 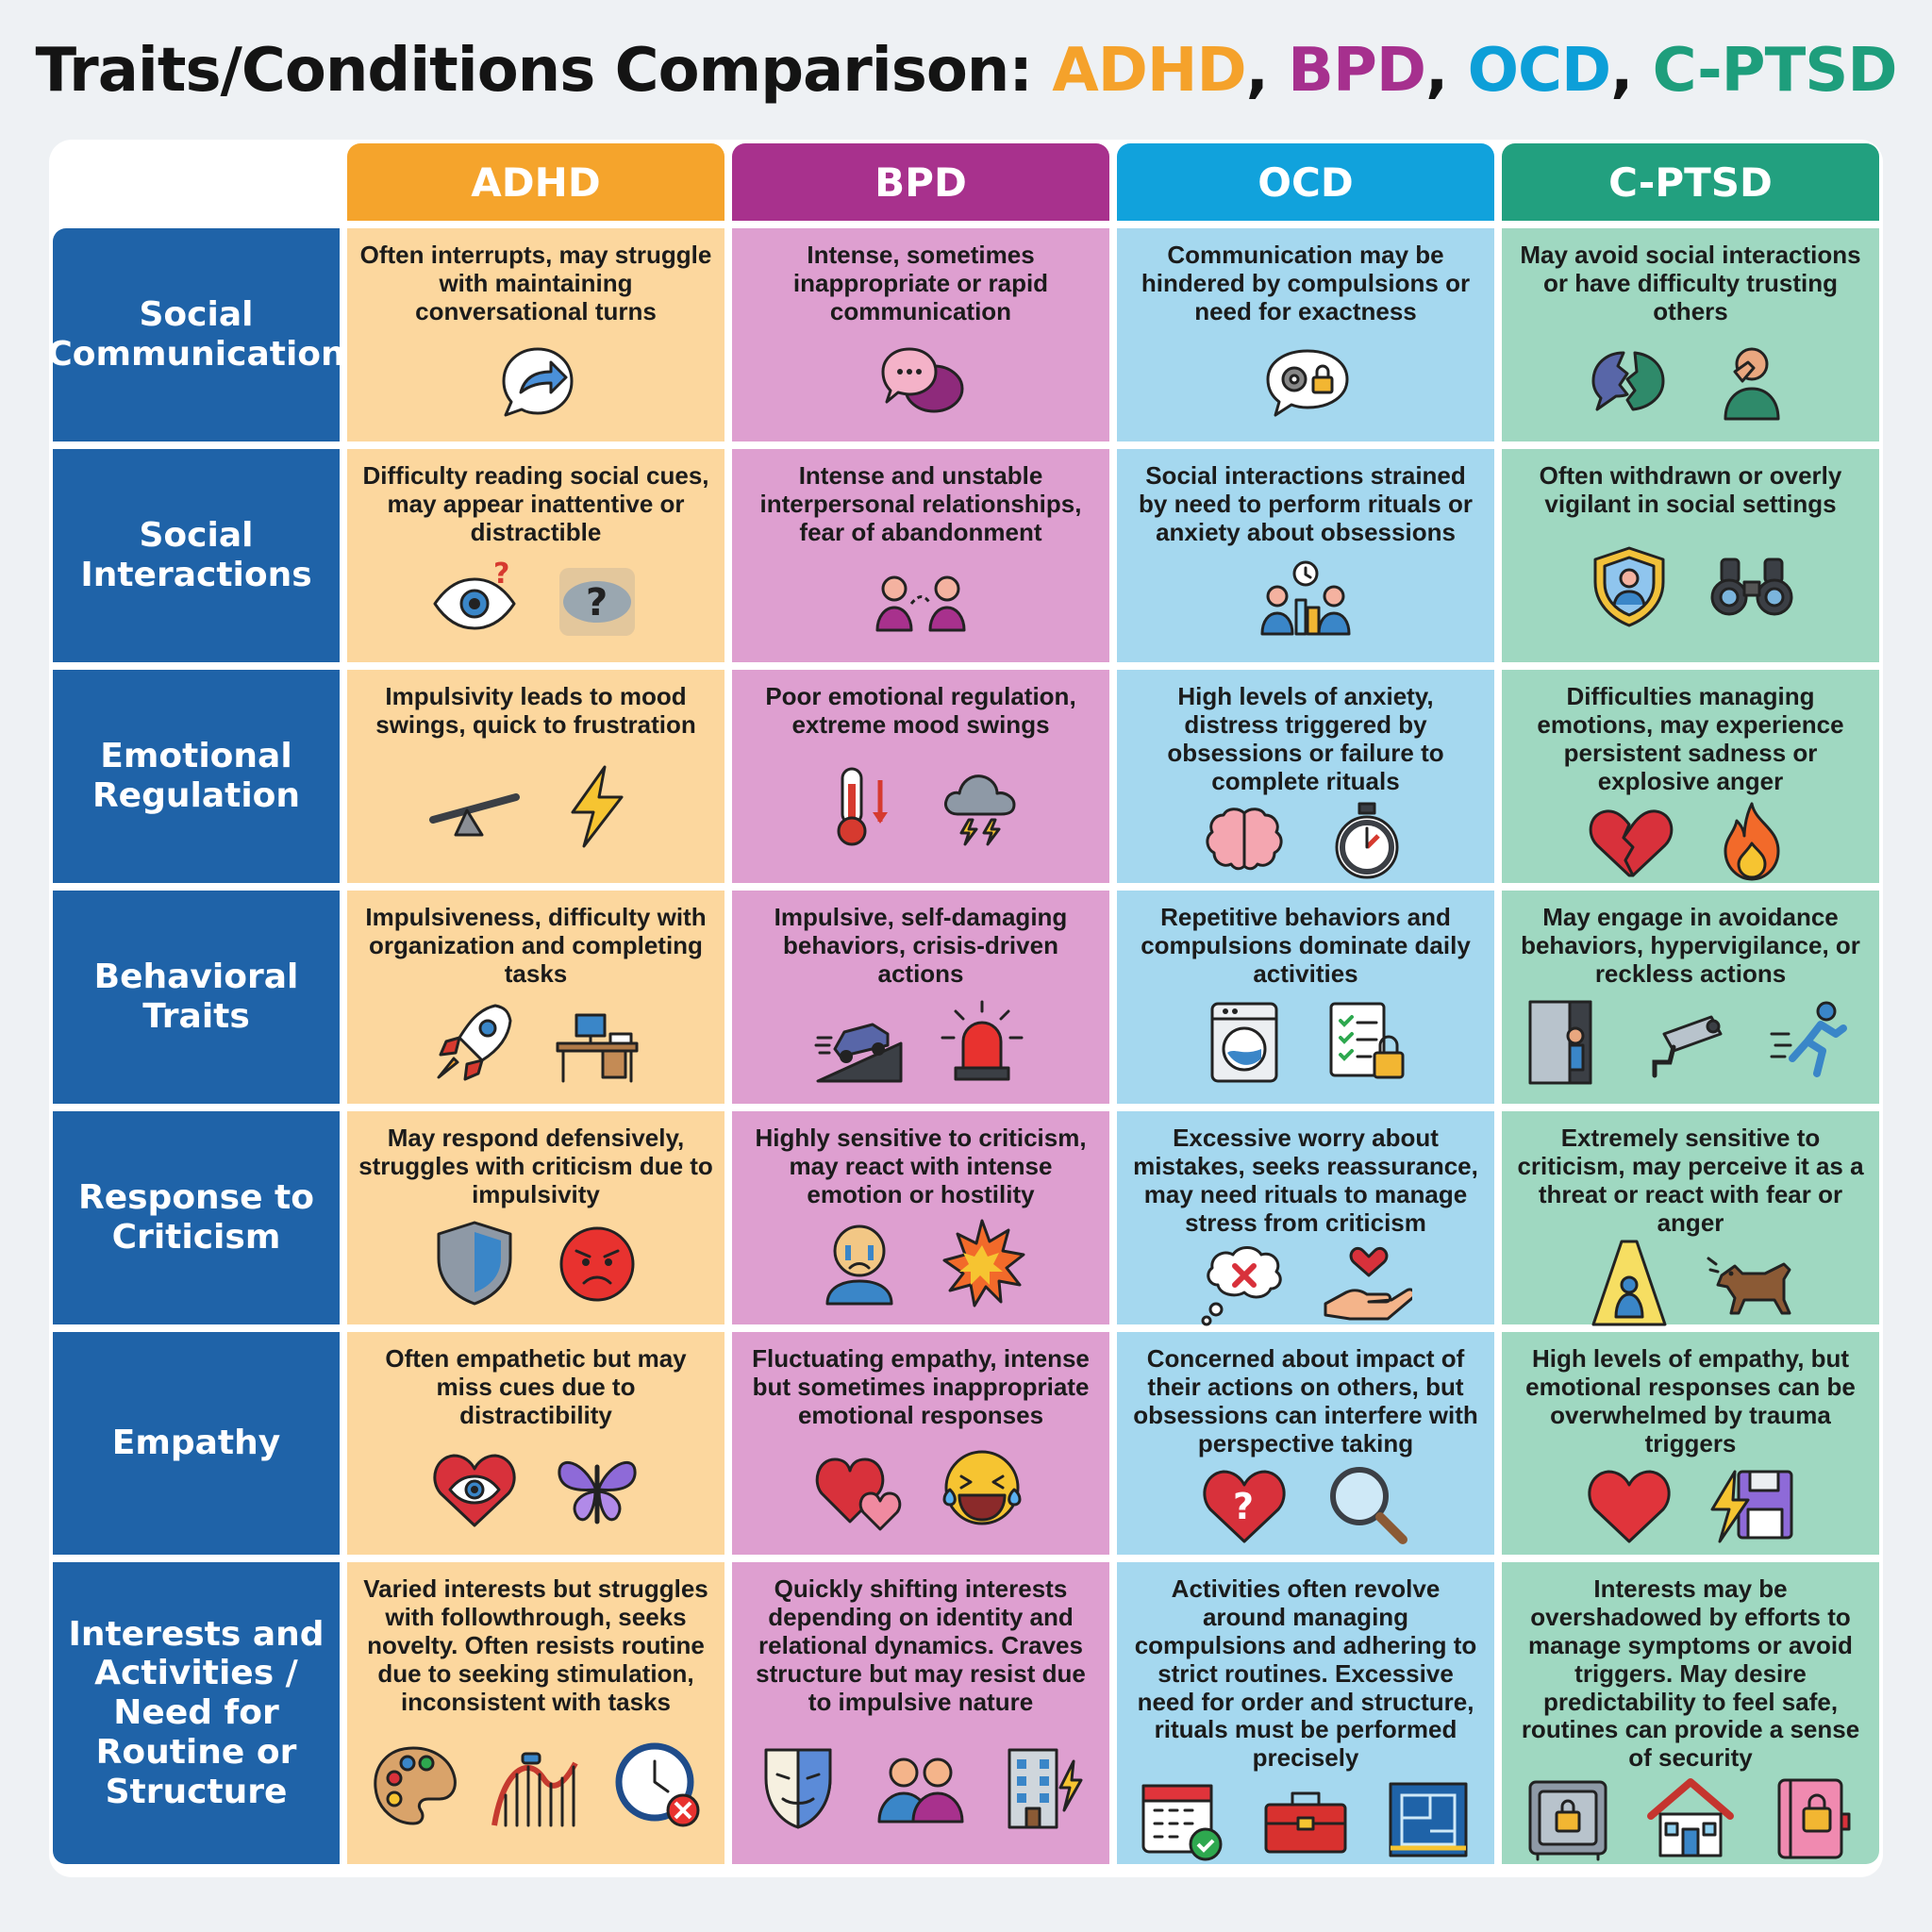 I want to click on column-header-ocd: OCD, so click(x=1305, y=182).